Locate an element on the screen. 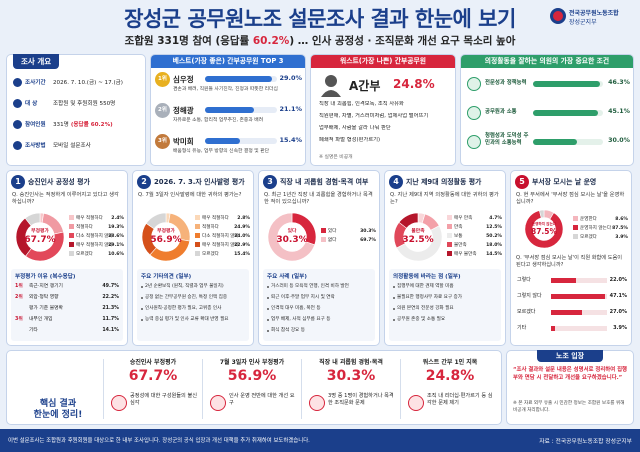 This screenshot has width=640, height=452. summary-title: 직장 내 괴롭힘 경험·목격 is located at coordinates (351, 362).